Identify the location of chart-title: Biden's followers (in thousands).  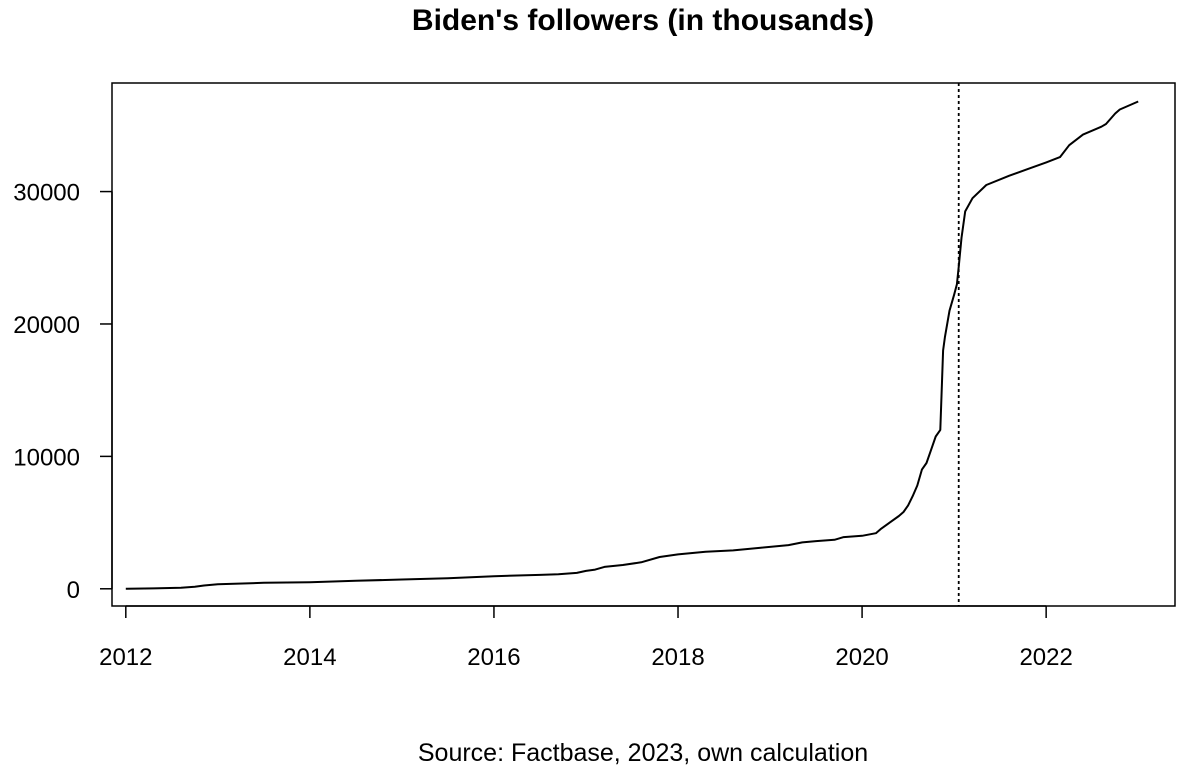
(643, 20).